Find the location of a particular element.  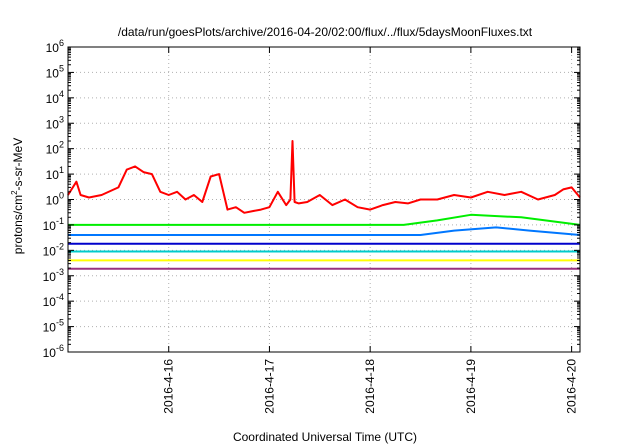

y-axis-label-c: -s-sr-MeV is located at coordinates (18, 164).